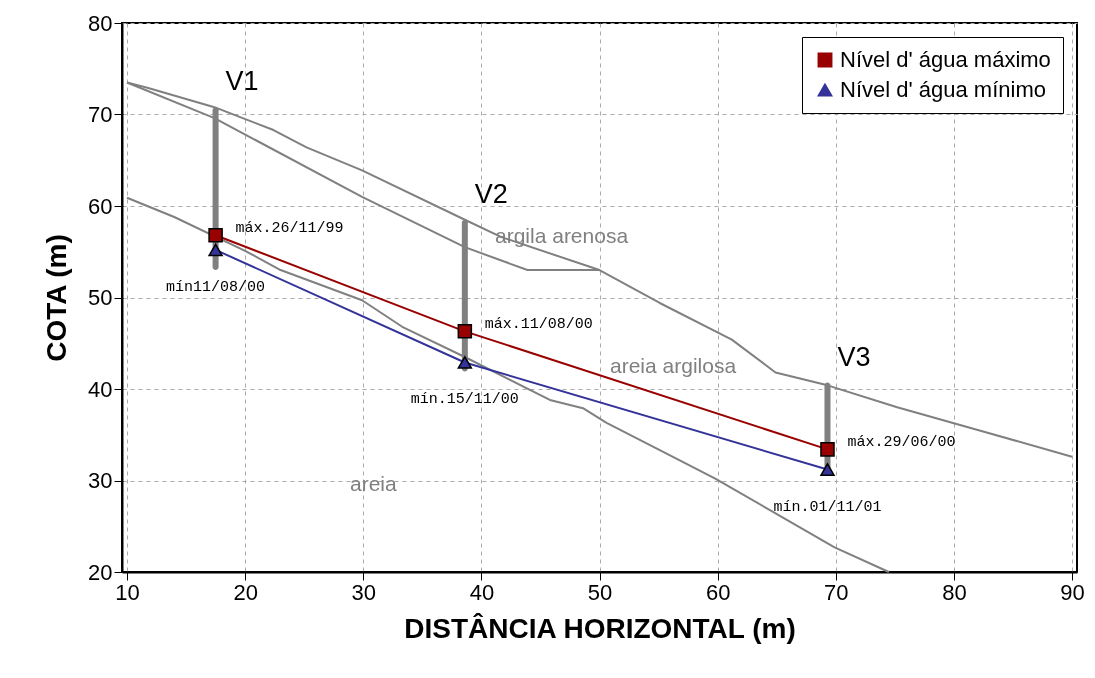 Image resolution: width=1095 pixels, height=678 pixels. What do you see at coordinates (464, 400) in the screenshot?
I see `annotation: mín.15/11/00` at bounding box center [464, 400].